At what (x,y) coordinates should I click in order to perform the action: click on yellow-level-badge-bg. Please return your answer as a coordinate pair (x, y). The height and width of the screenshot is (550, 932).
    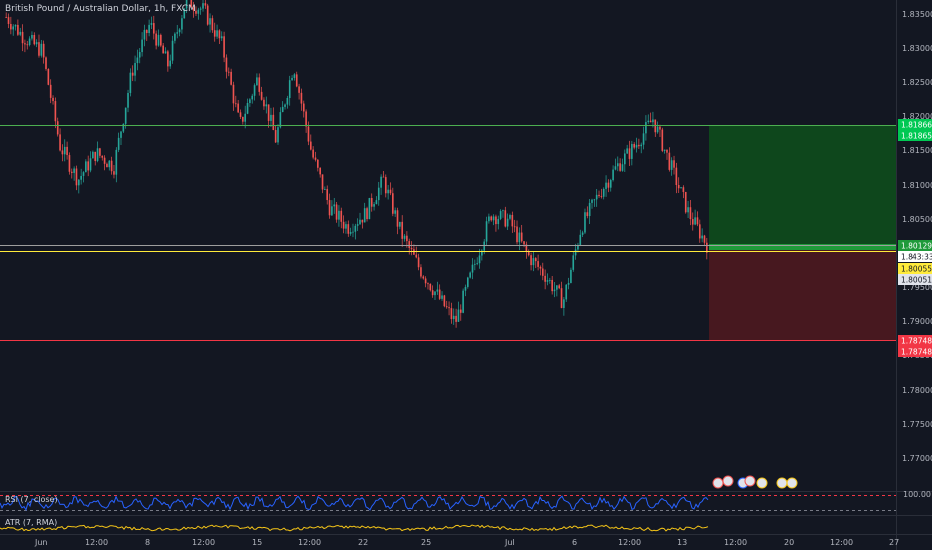
    Looking at the image, I should click on (915, 268).